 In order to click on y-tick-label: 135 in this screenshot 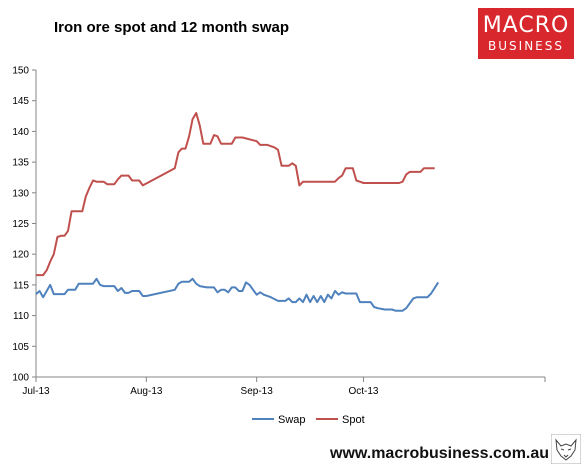, I will do `click(20, 163)`.